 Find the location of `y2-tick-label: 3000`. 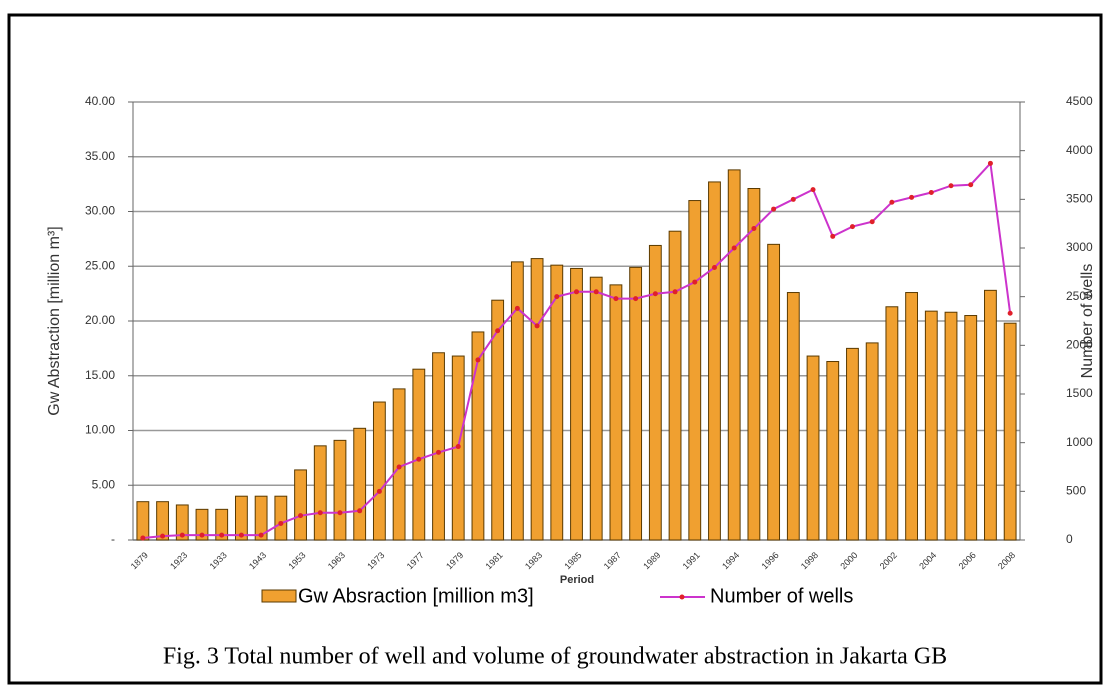

y2-tick-label: 3000 is located at coordinates (1079, 247).